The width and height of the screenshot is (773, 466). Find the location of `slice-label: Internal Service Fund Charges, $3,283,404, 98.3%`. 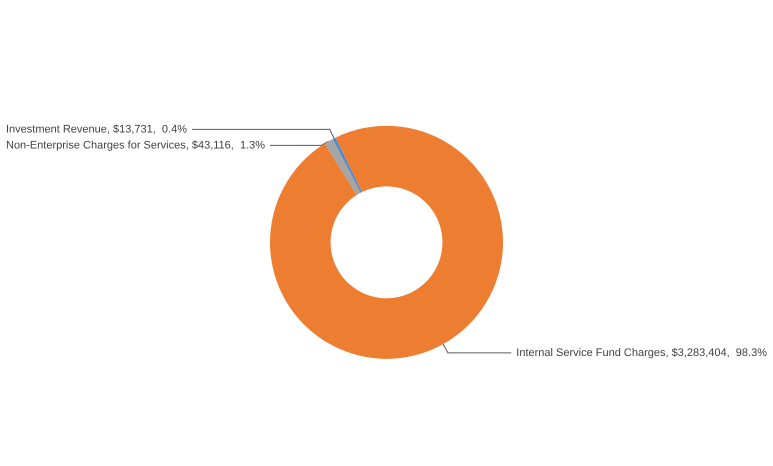

slice-label: Internal Service Fund Charges, $3,283,404, 98.3% is located at coordinates (642, 352).